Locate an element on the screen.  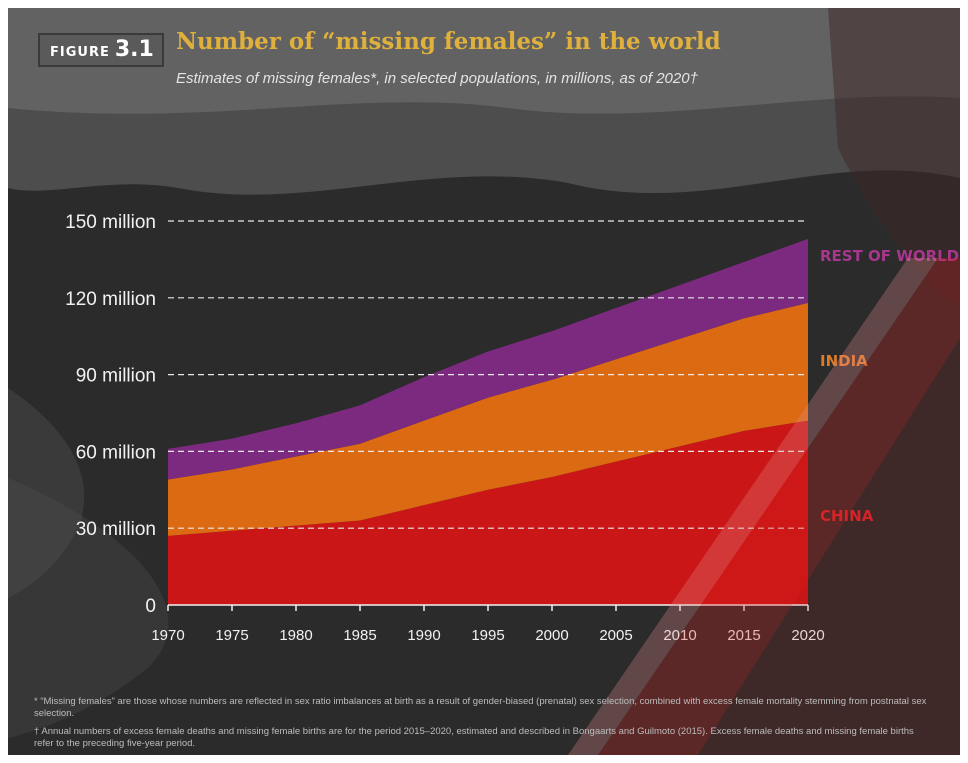
x-tick-label: 1975 is located at coordinates (231, 635).